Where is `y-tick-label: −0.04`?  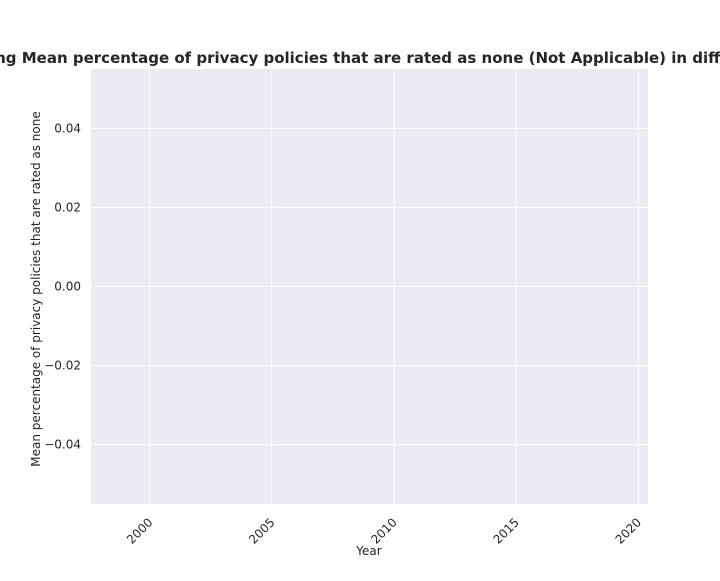
y-tick-label: −0.04 is located at coordinates (62, 445).